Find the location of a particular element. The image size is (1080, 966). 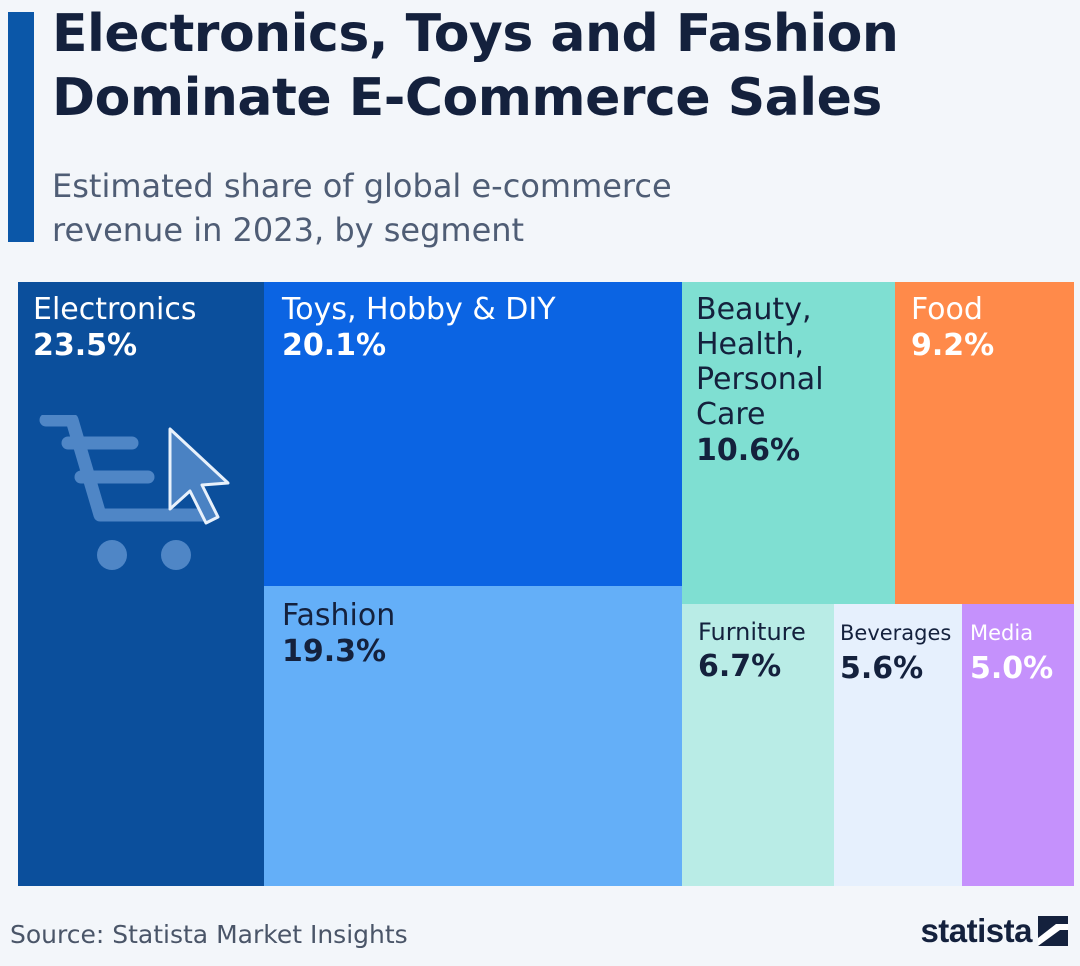

segment-value: 5.0% is located at coordinates (1012, 668).